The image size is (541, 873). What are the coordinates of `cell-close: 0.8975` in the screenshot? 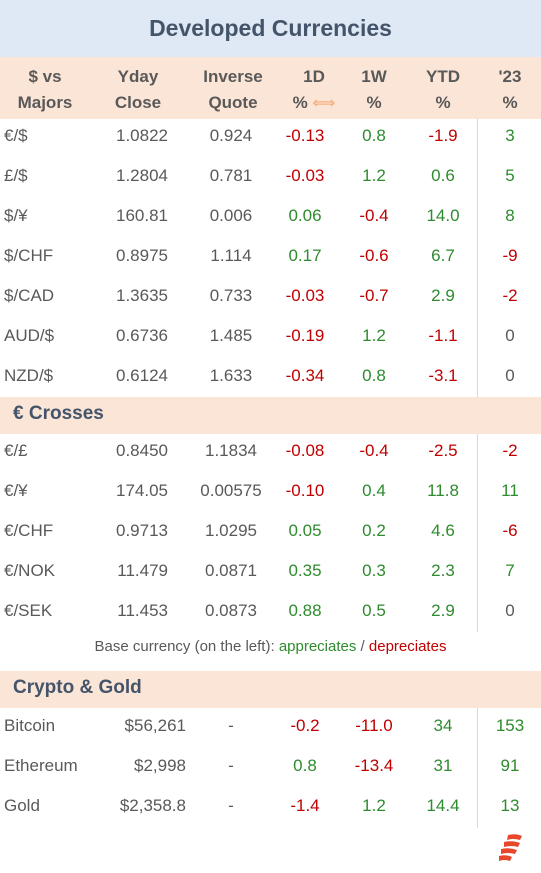 It's located at (142, 255).